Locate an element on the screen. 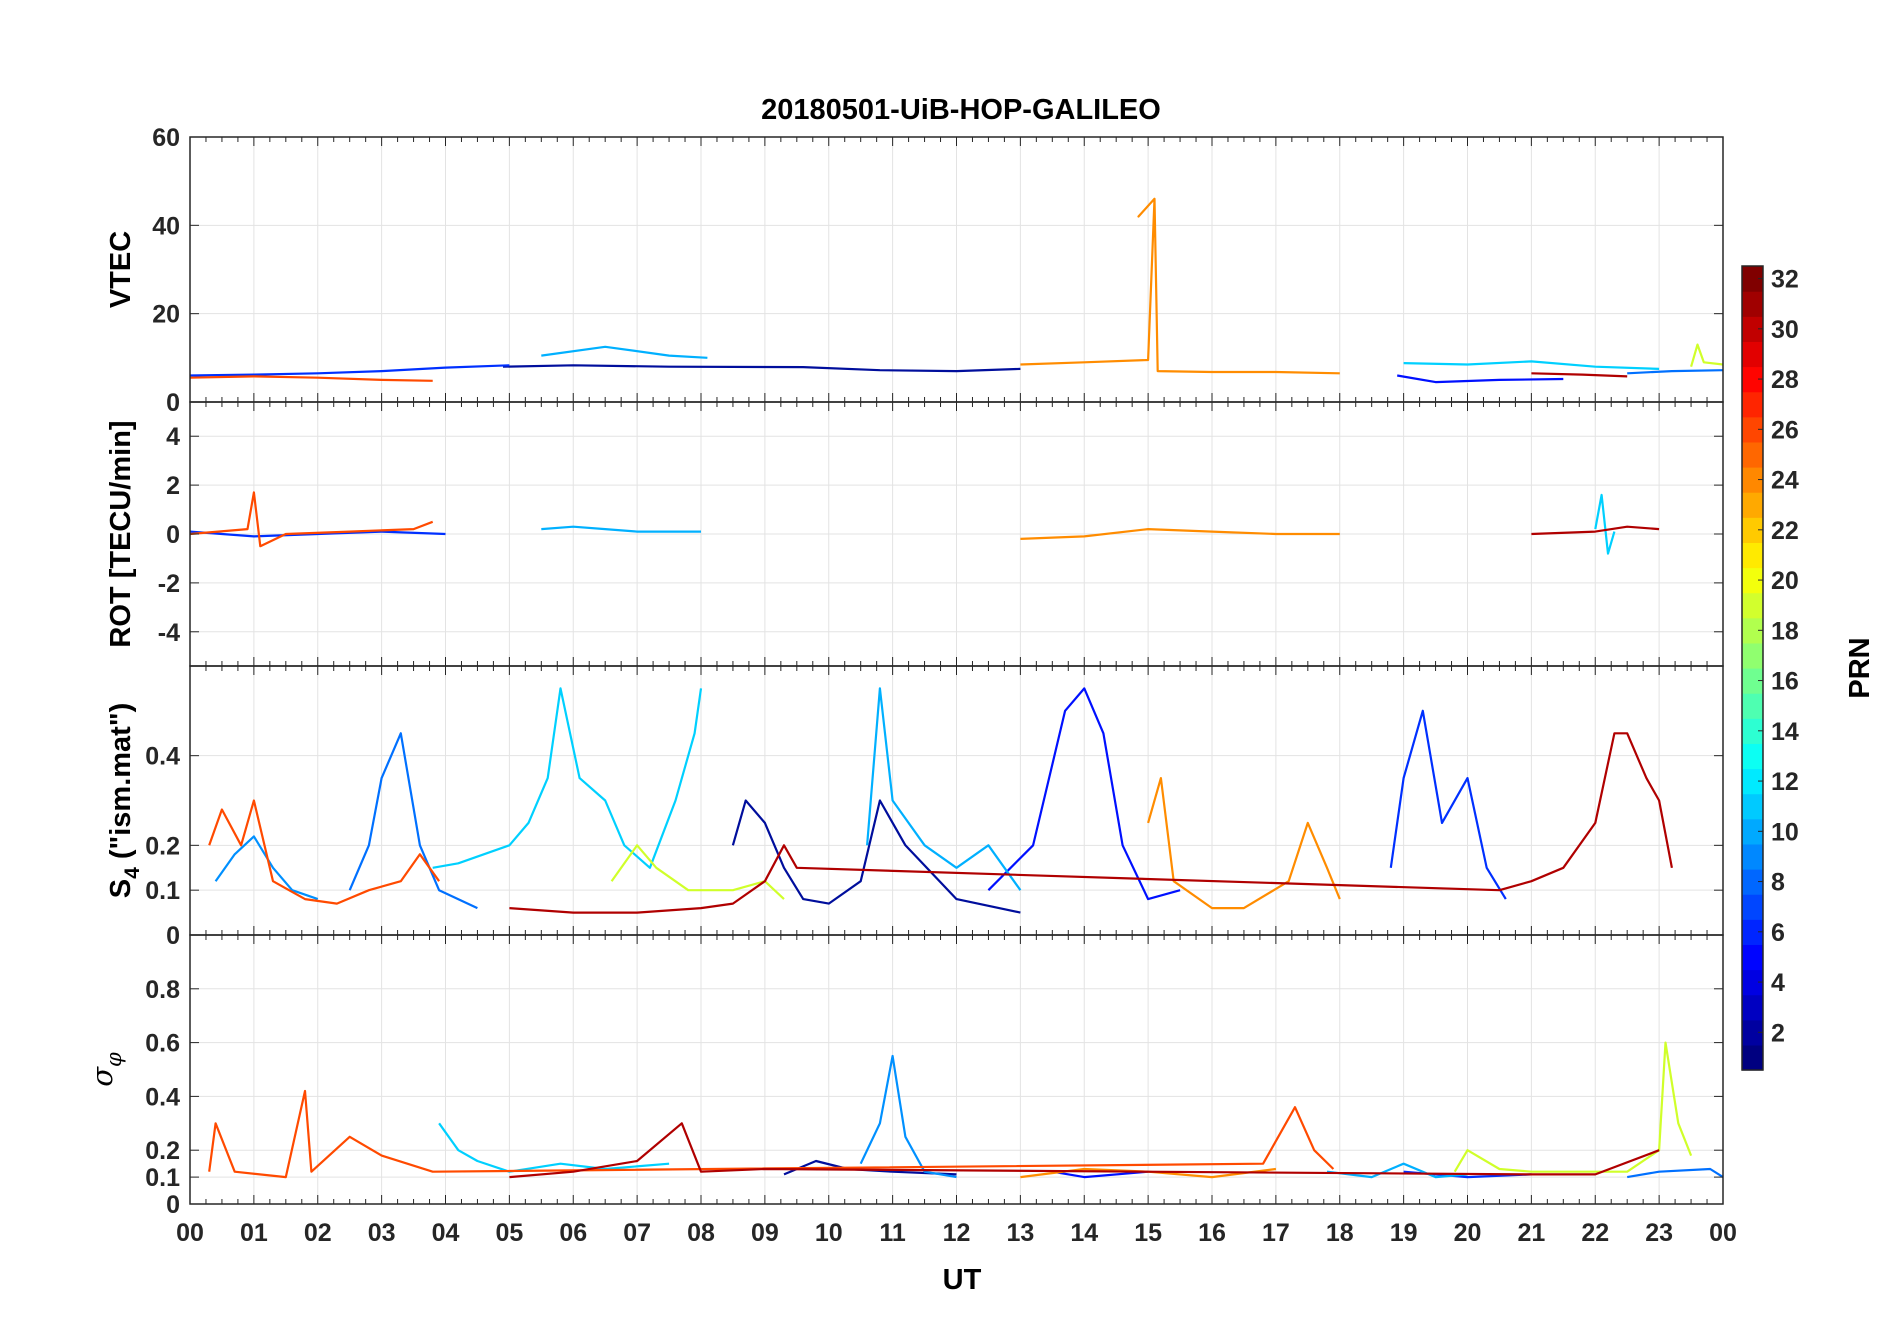  x-tick-label: 17 is located at coordinates (1276, 1233).